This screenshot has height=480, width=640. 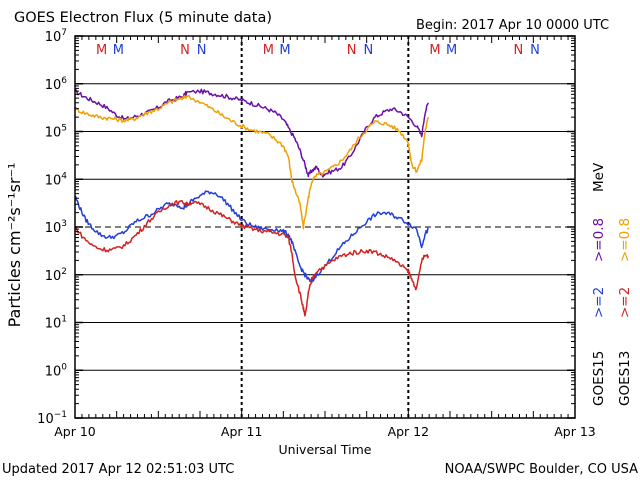 I want to click on begin-label: Begin: 2017 Apr 10 0000 UTC, so click(x=512, y=25).